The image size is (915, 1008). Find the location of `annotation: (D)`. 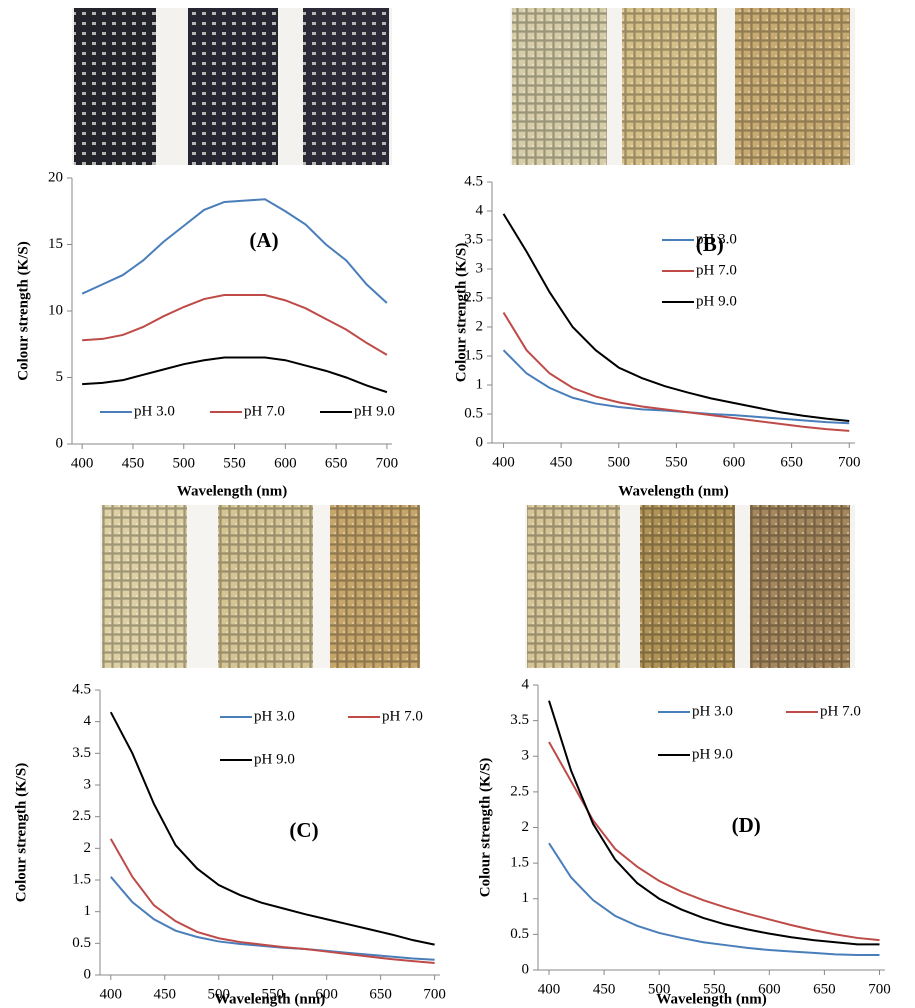

annotation: (D) is located at coordinates (746, 825).